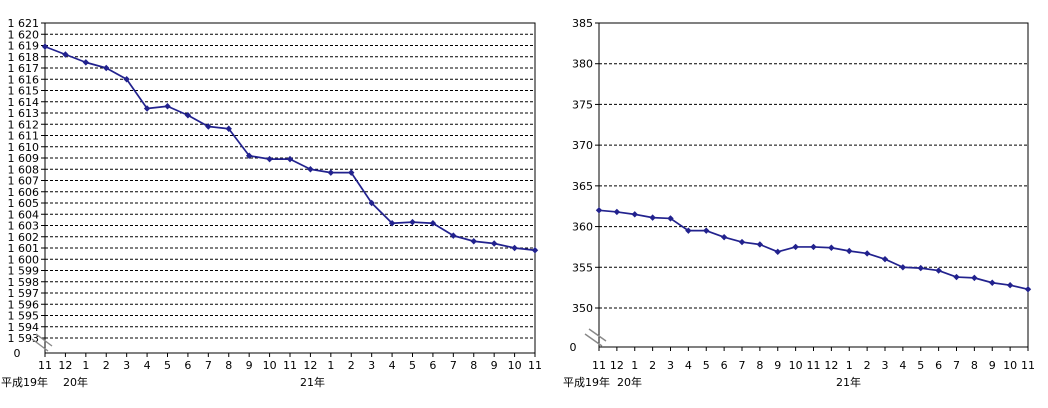 This screenshot has width=1048, height=408. I want to click on y-tick-label: 385, so click(582, 23).